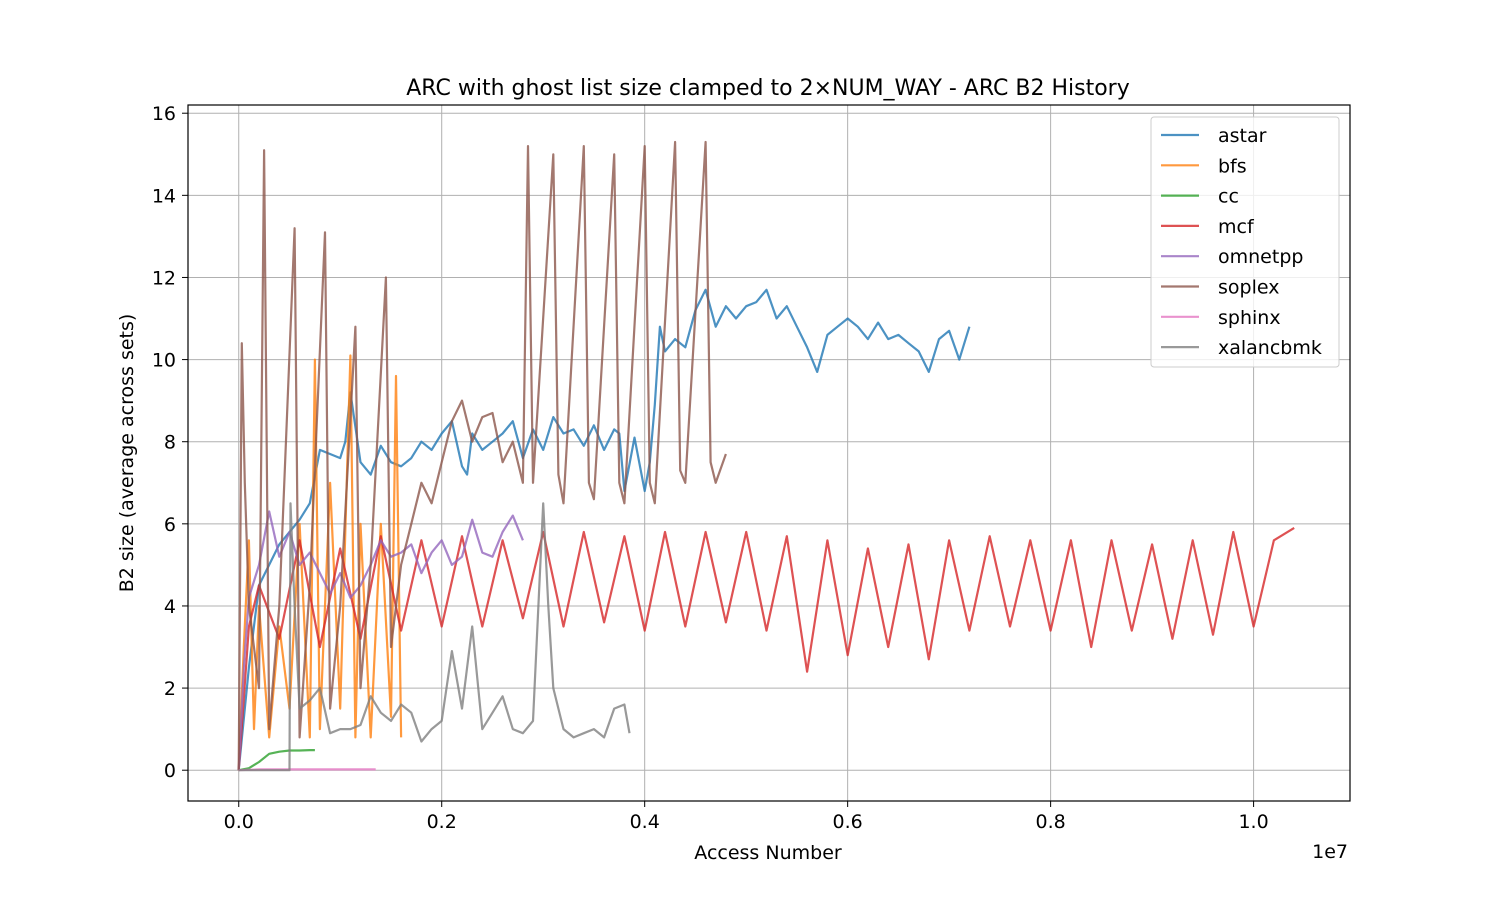 This screenshot has height=900, width=1500. Describe the element at coordinates (1051, 822) in the screenshot. I see `x-tick-label: 0.8` at that location.